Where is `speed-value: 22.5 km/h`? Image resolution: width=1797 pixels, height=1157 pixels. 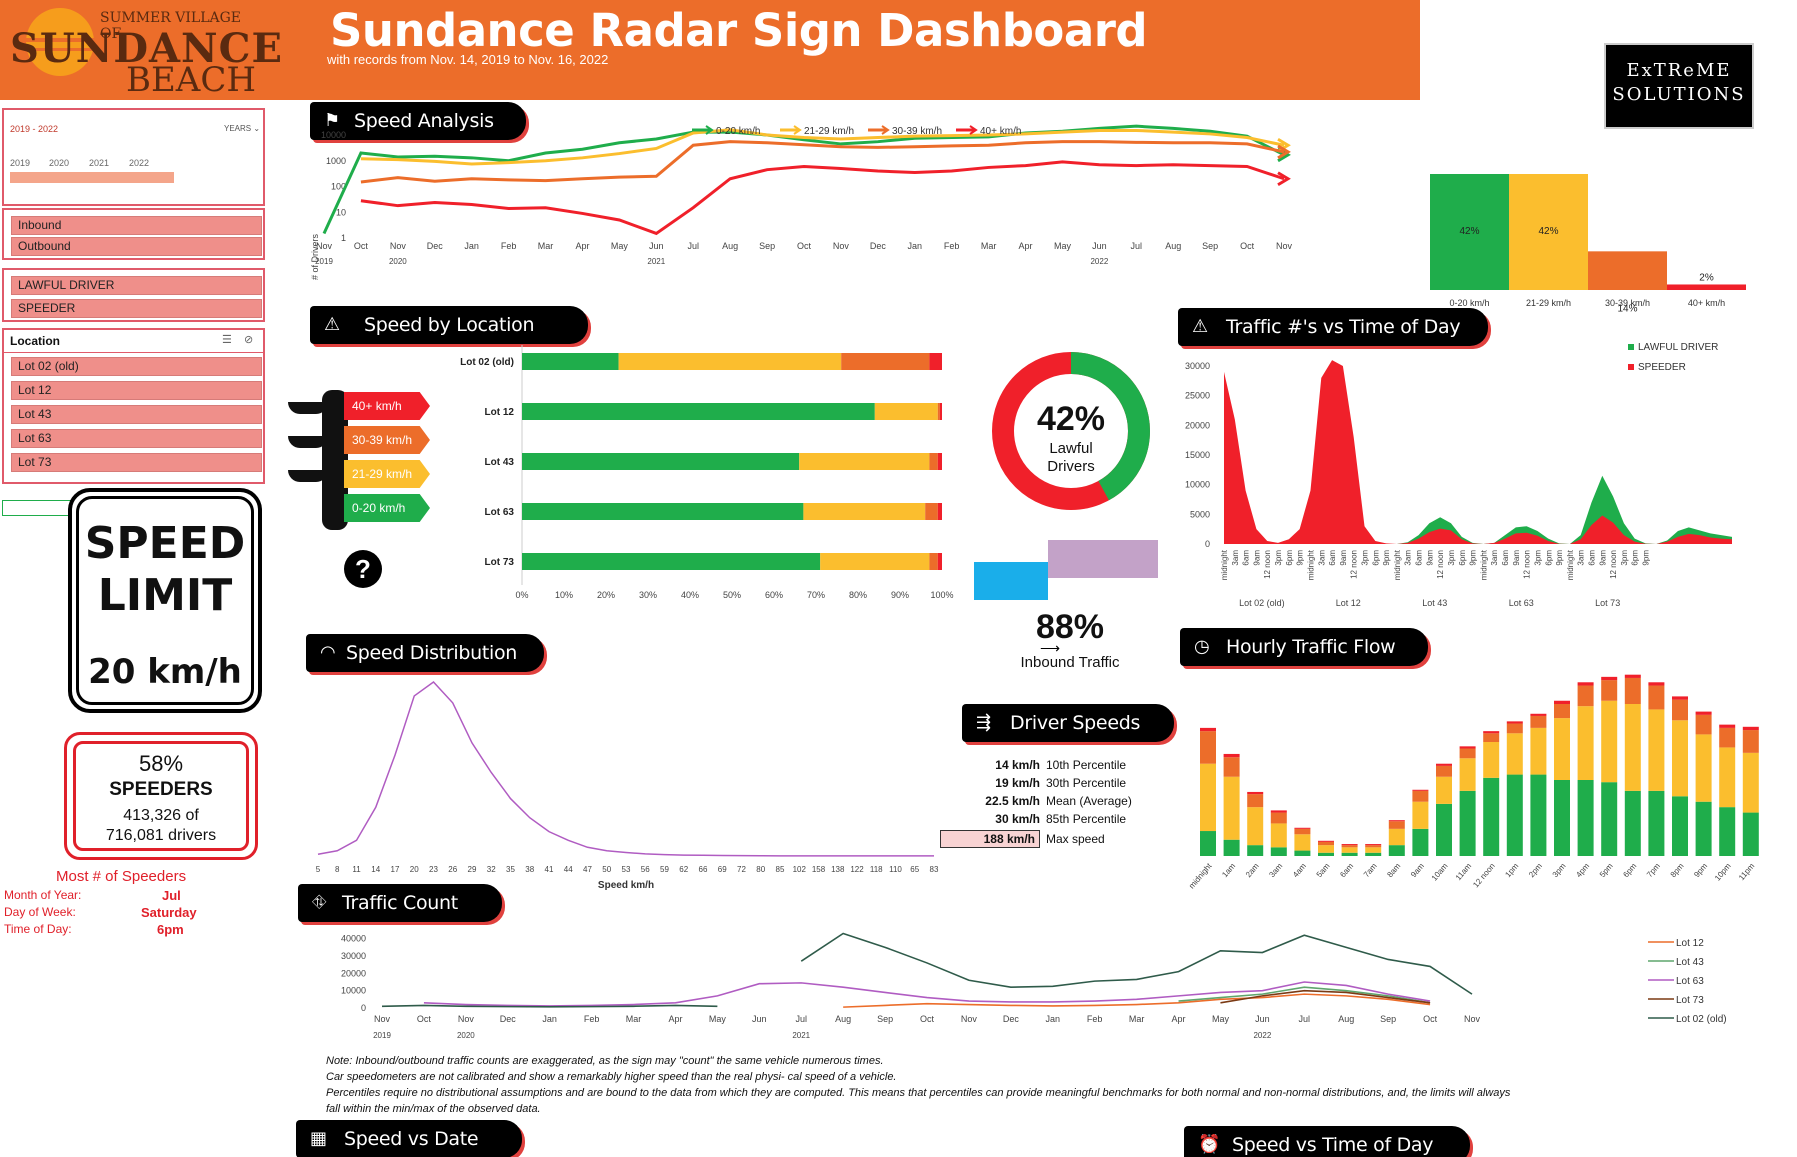 speed-value: 22.5 km/h is located at coordinates (990, 801).